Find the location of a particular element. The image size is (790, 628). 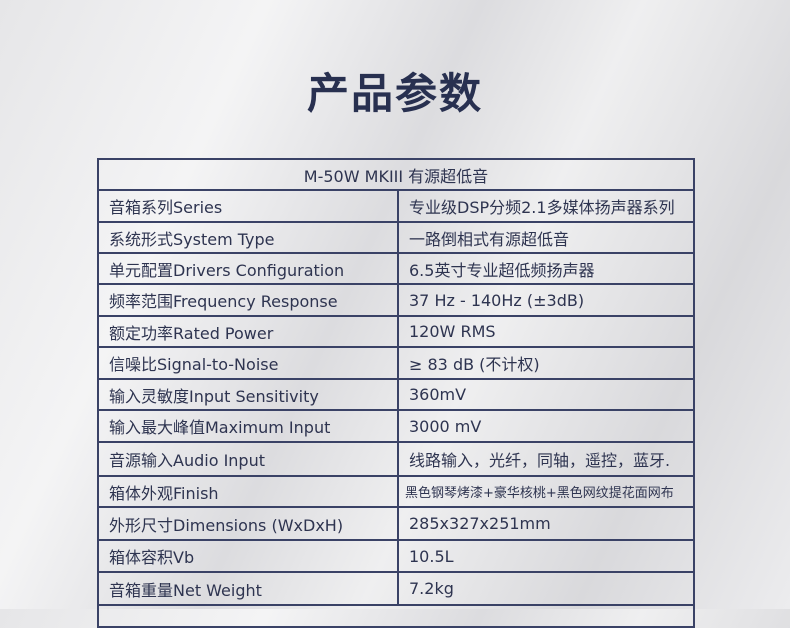

spec-key: 系统形式System Type is located at coordinates (248, 237).